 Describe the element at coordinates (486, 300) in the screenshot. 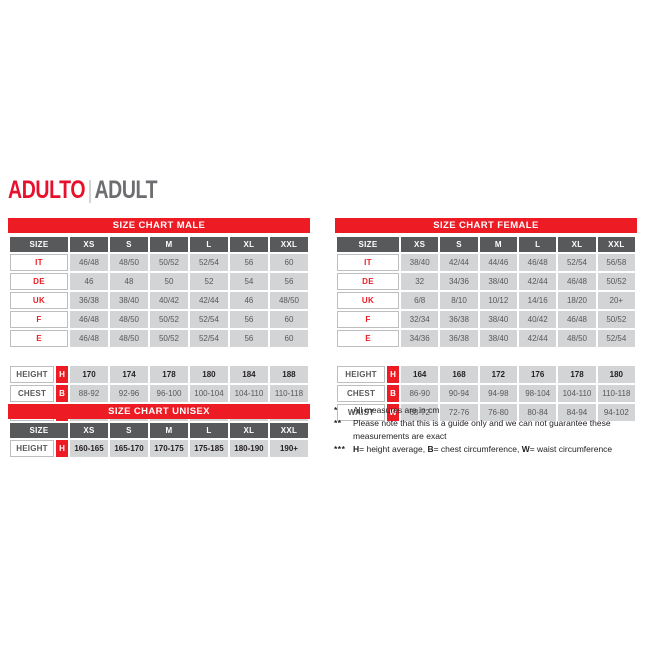

I see `table-row: UK 6/8 8/10 10/12 14/16 18/20 20+` at that location.